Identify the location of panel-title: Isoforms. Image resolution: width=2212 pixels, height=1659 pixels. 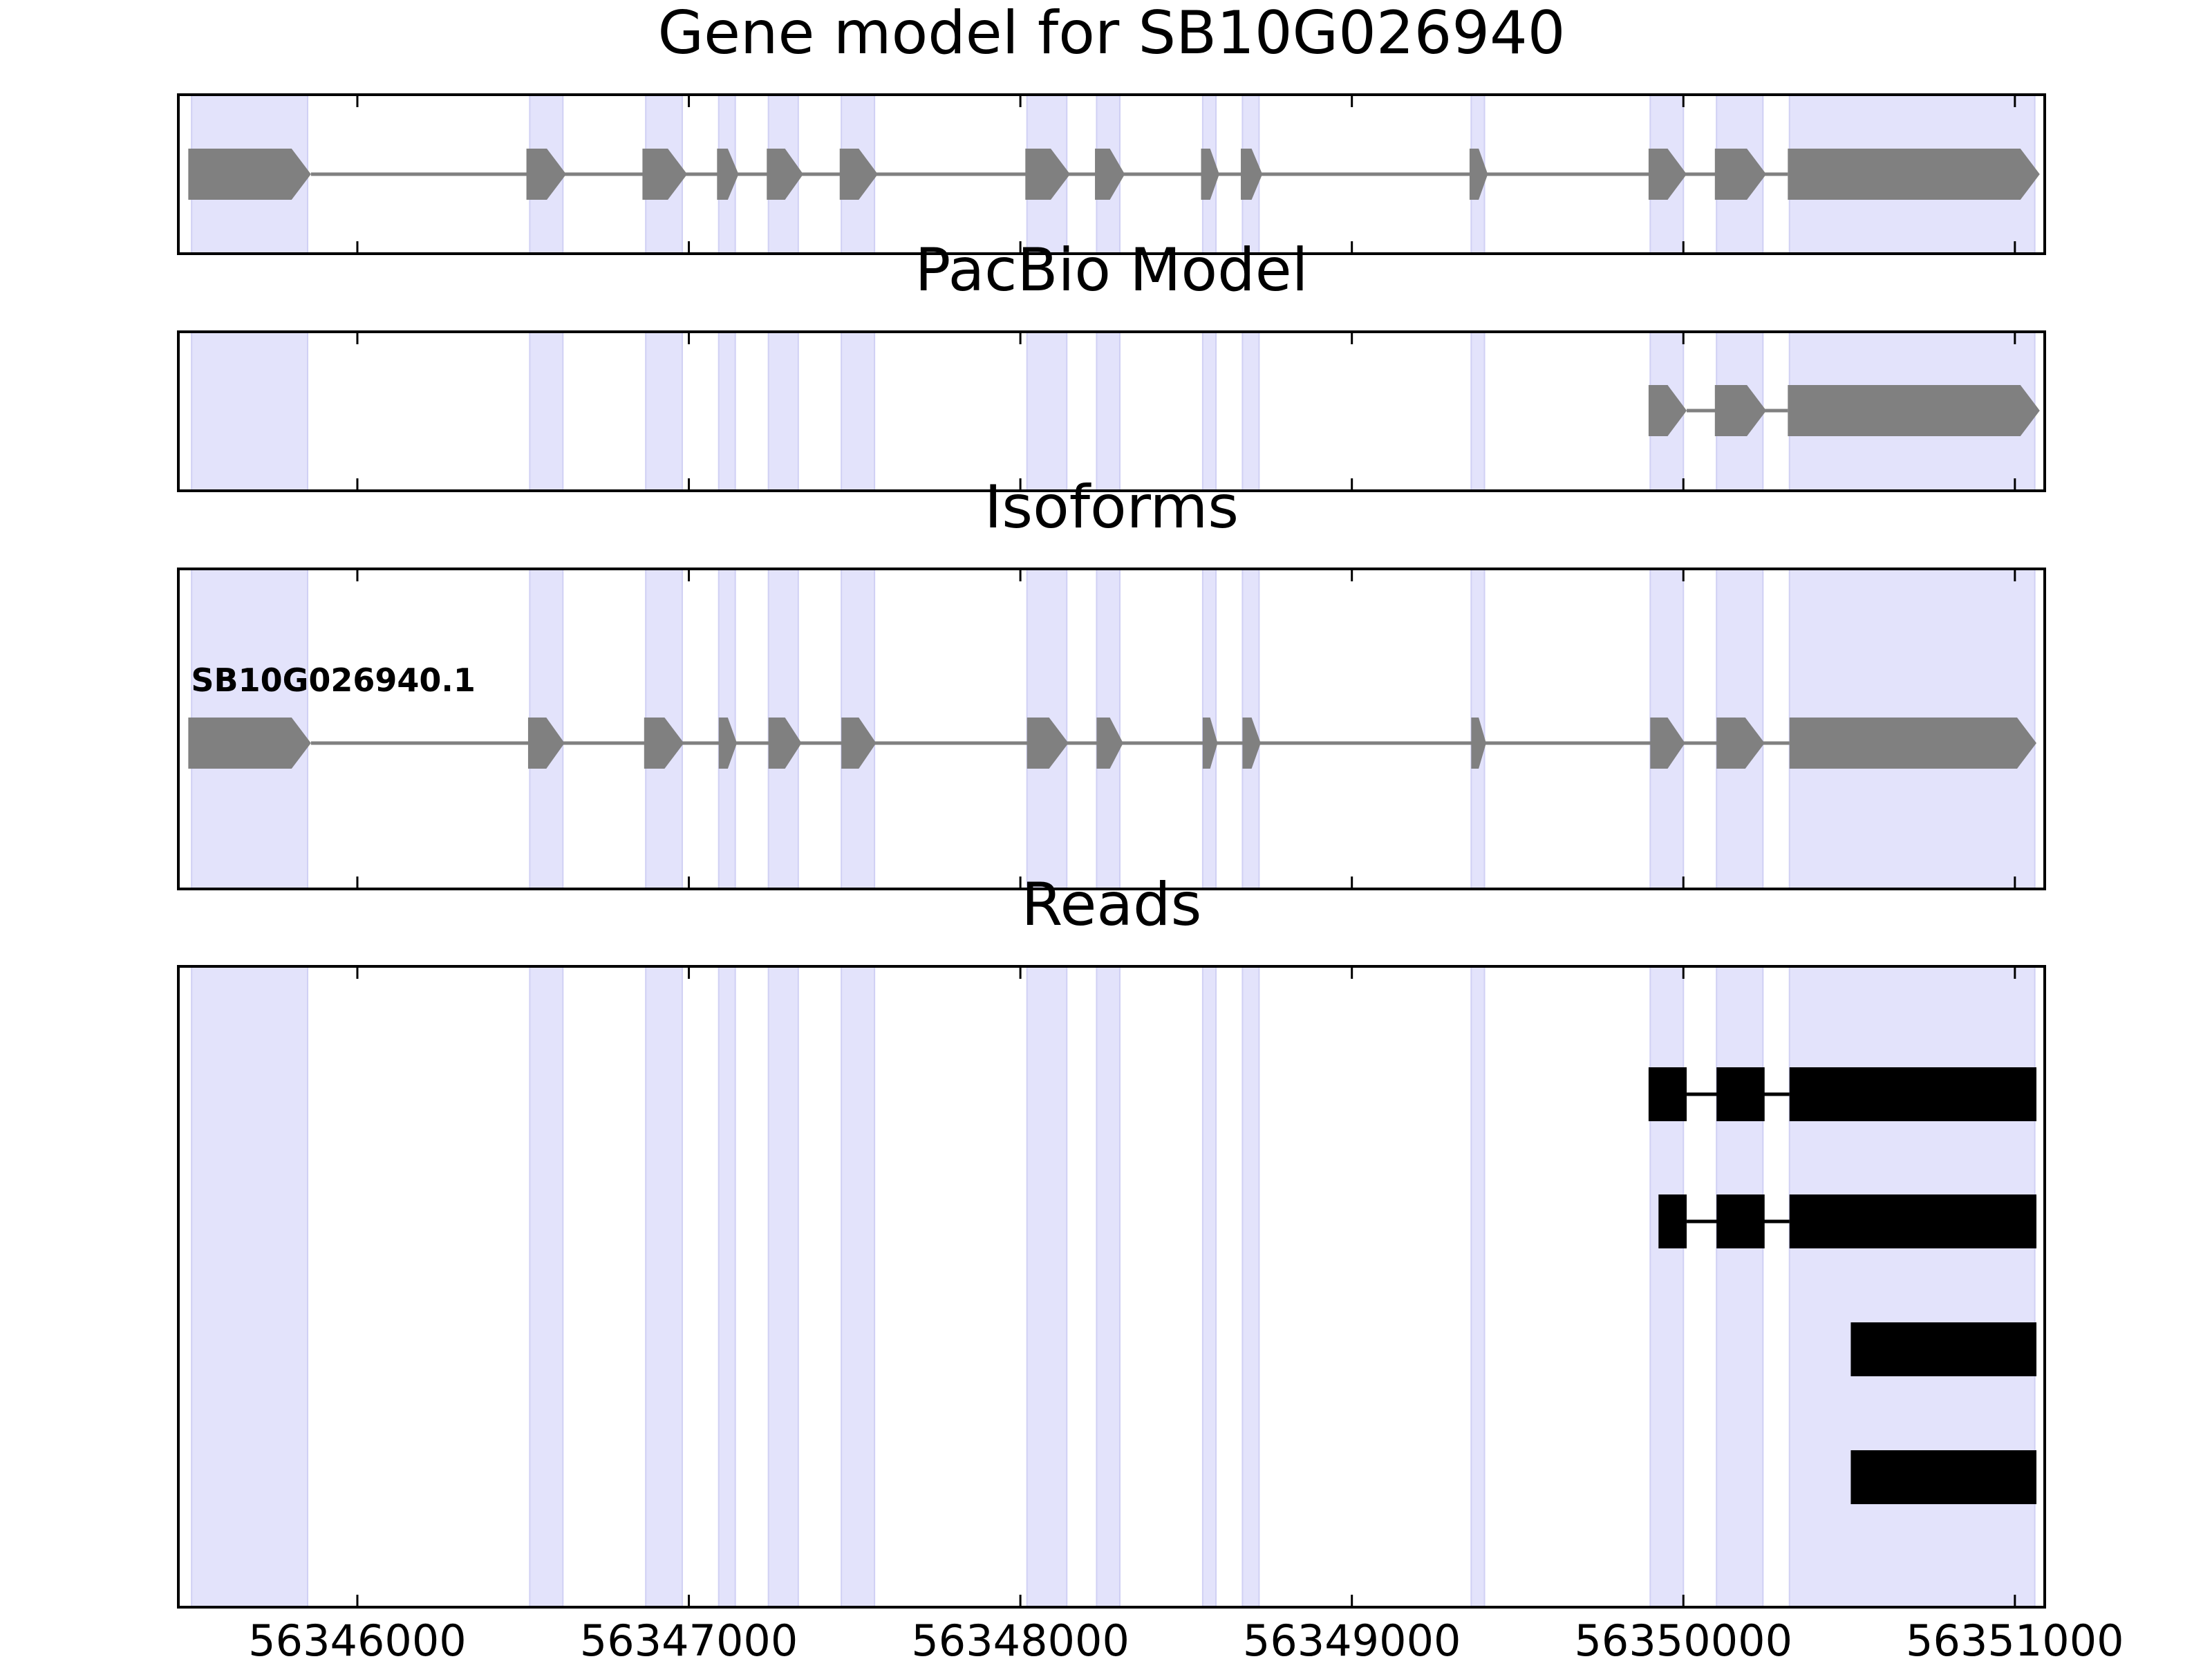
(1111, 508).